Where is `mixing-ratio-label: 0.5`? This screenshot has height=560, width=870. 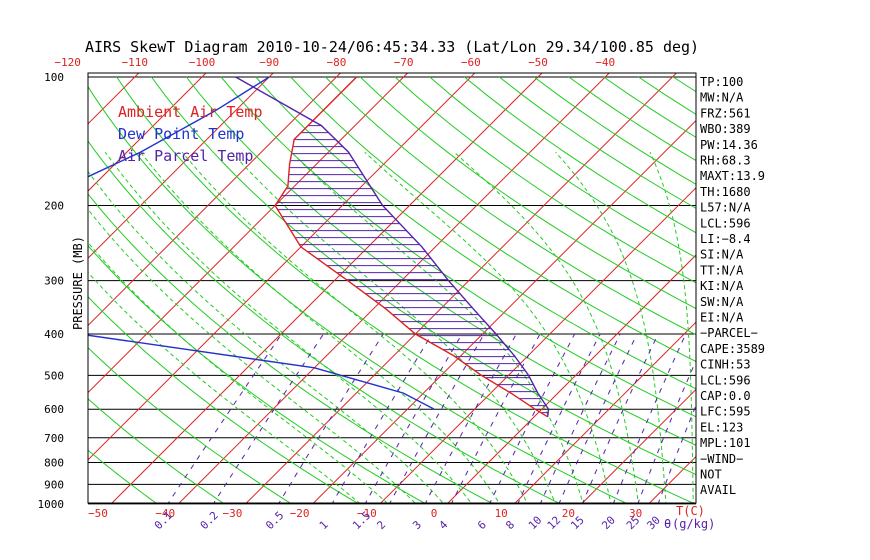
mixing-ratio-label: 0.5 is located at coordinates (274, 520).